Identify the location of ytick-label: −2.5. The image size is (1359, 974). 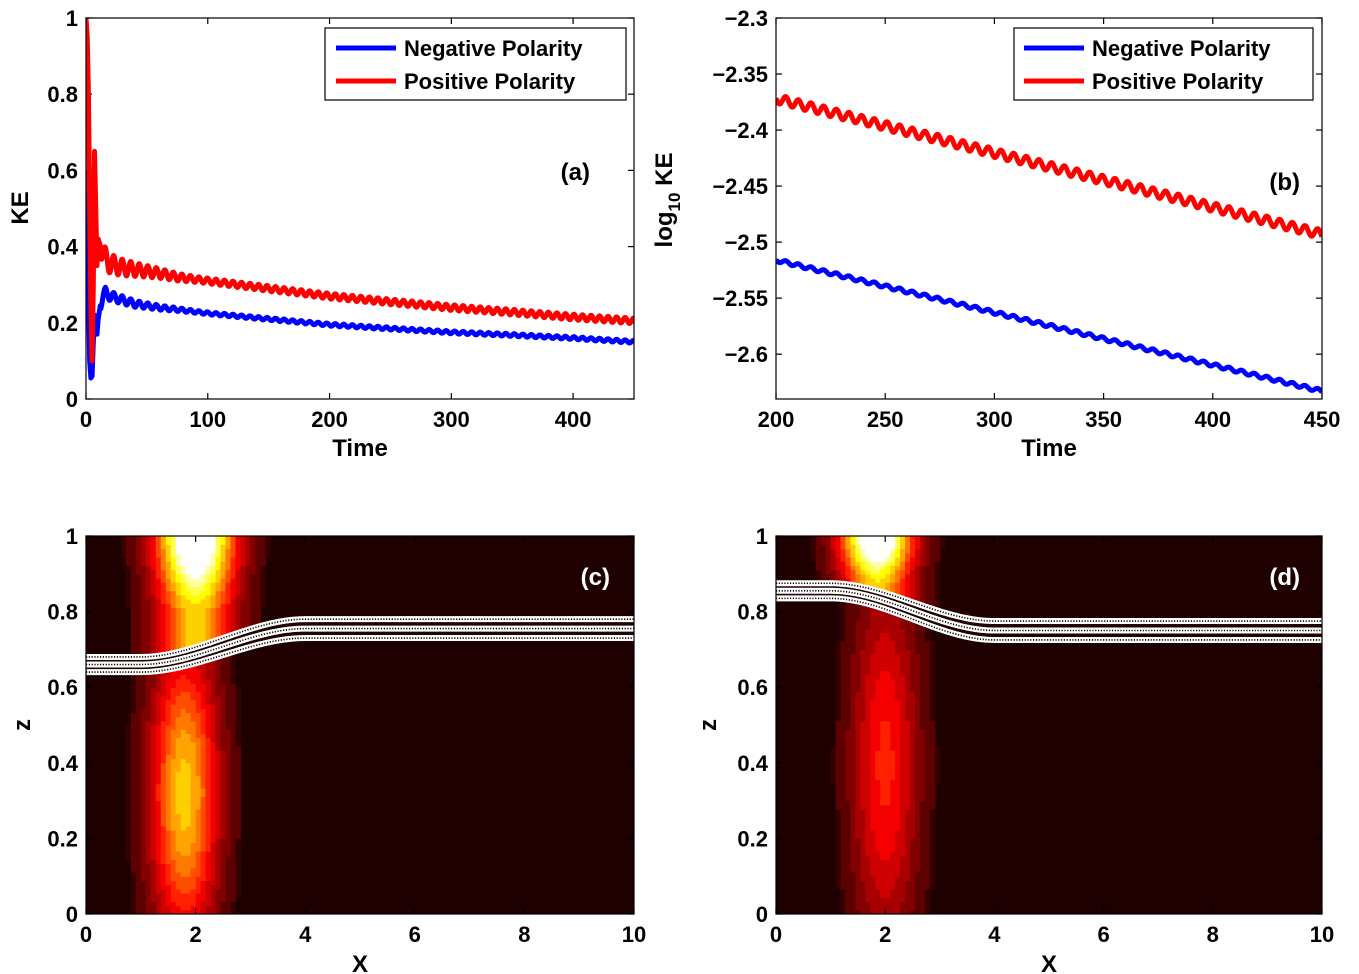
(746, 242).